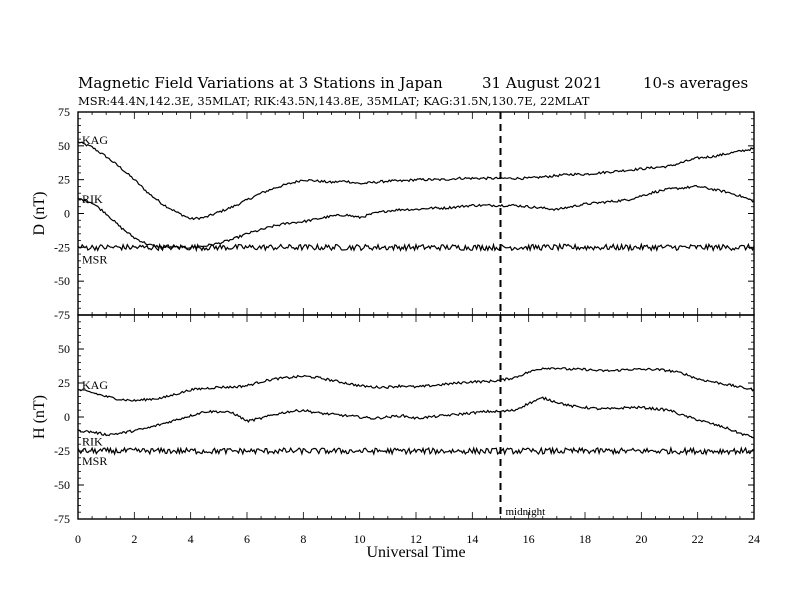  I want to click on x-tick-label: 22, so click(698, 539).